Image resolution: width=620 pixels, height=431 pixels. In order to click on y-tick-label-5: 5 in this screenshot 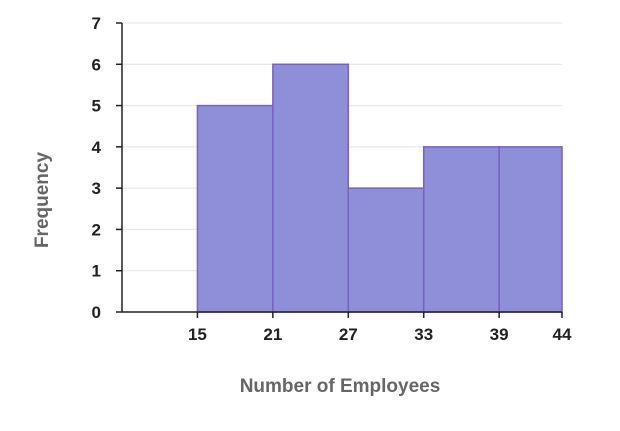, I will do `click(96, 106)`.